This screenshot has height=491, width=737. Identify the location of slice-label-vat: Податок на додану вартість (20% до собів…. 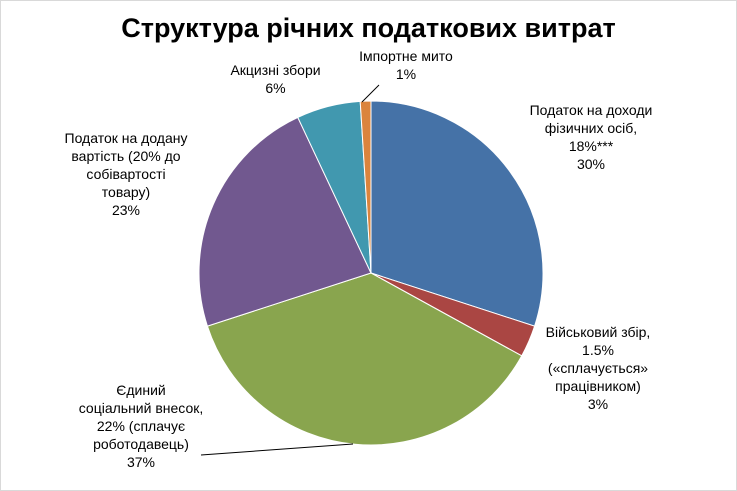
(126, 174).